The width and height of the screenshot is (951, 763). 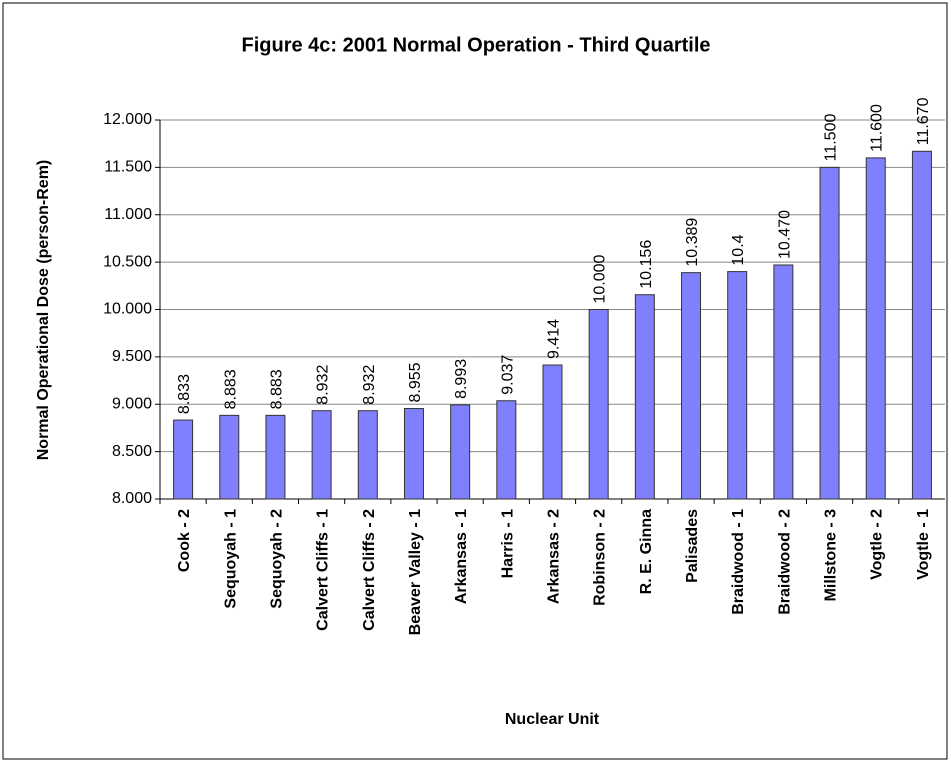 I want to click on data-label: 8.993, so click(x=461, y=379).